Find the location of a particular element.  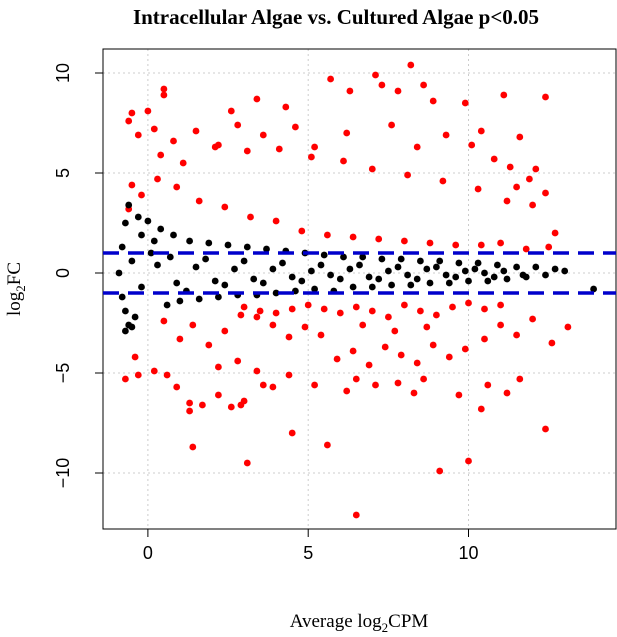

y-tick-label: 5 is located at coordinates (63, 173).